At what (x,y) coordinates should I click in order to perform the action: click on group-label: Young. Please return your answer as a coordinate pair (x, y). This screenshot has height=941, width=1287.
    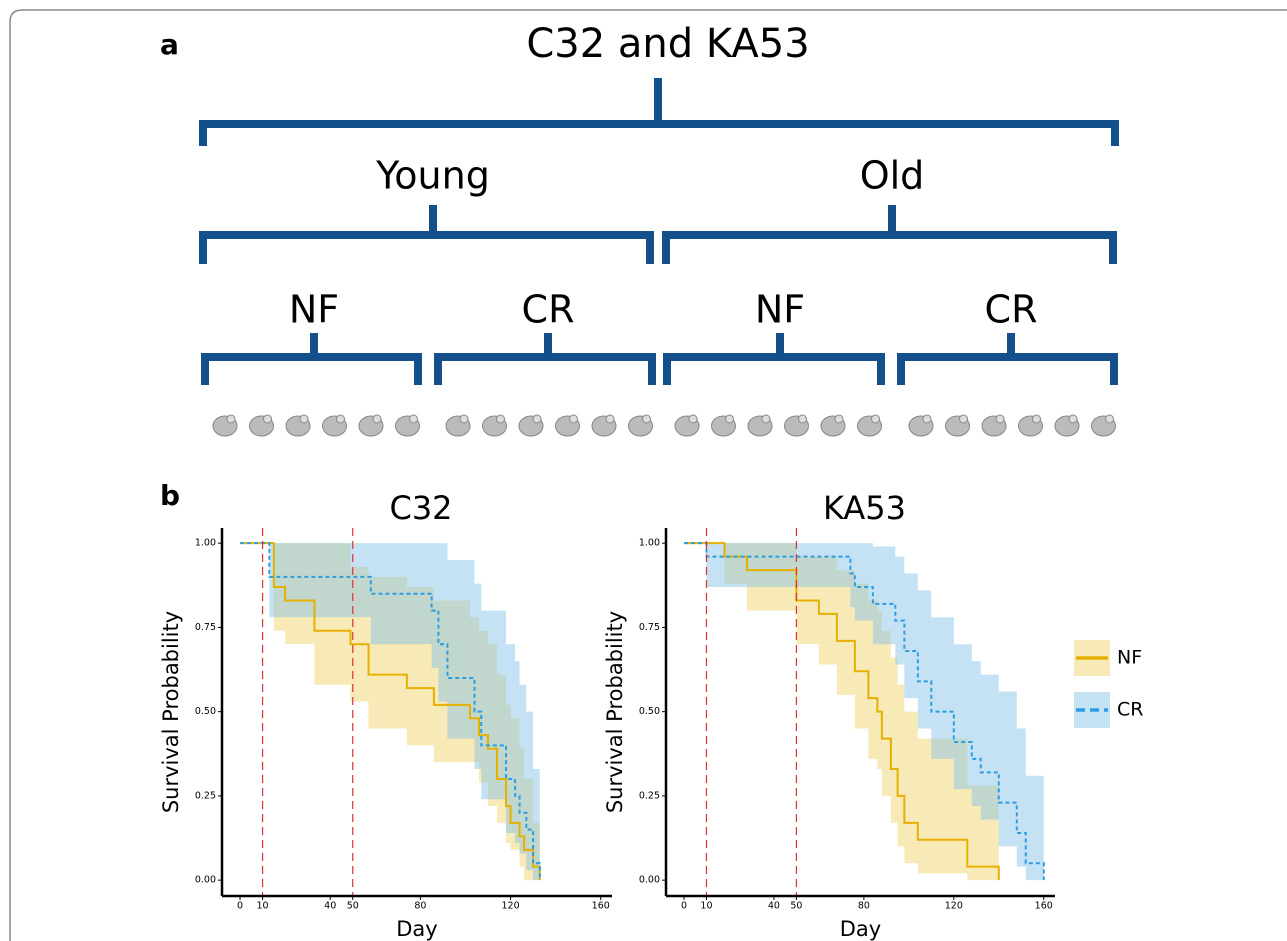
    Looking at the image, I should click on (432, 176).